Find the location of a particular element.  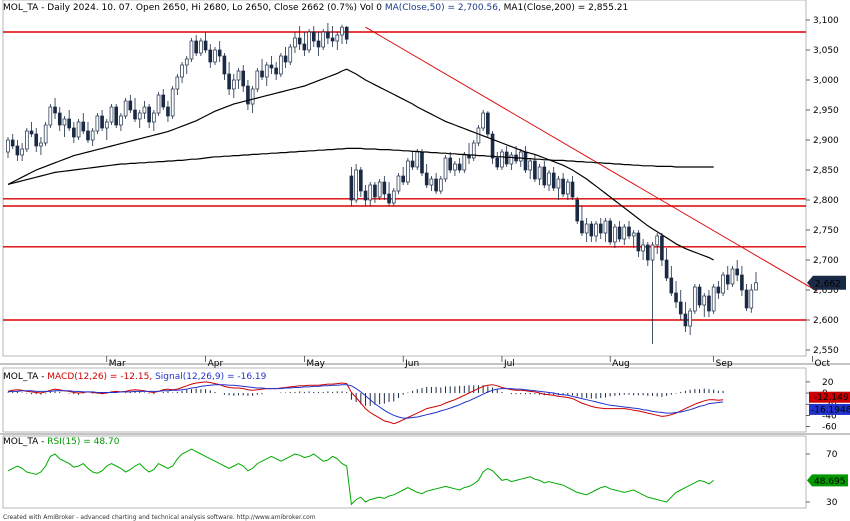

price-tick-label: 2,950 is located at coordinates (826, 111).